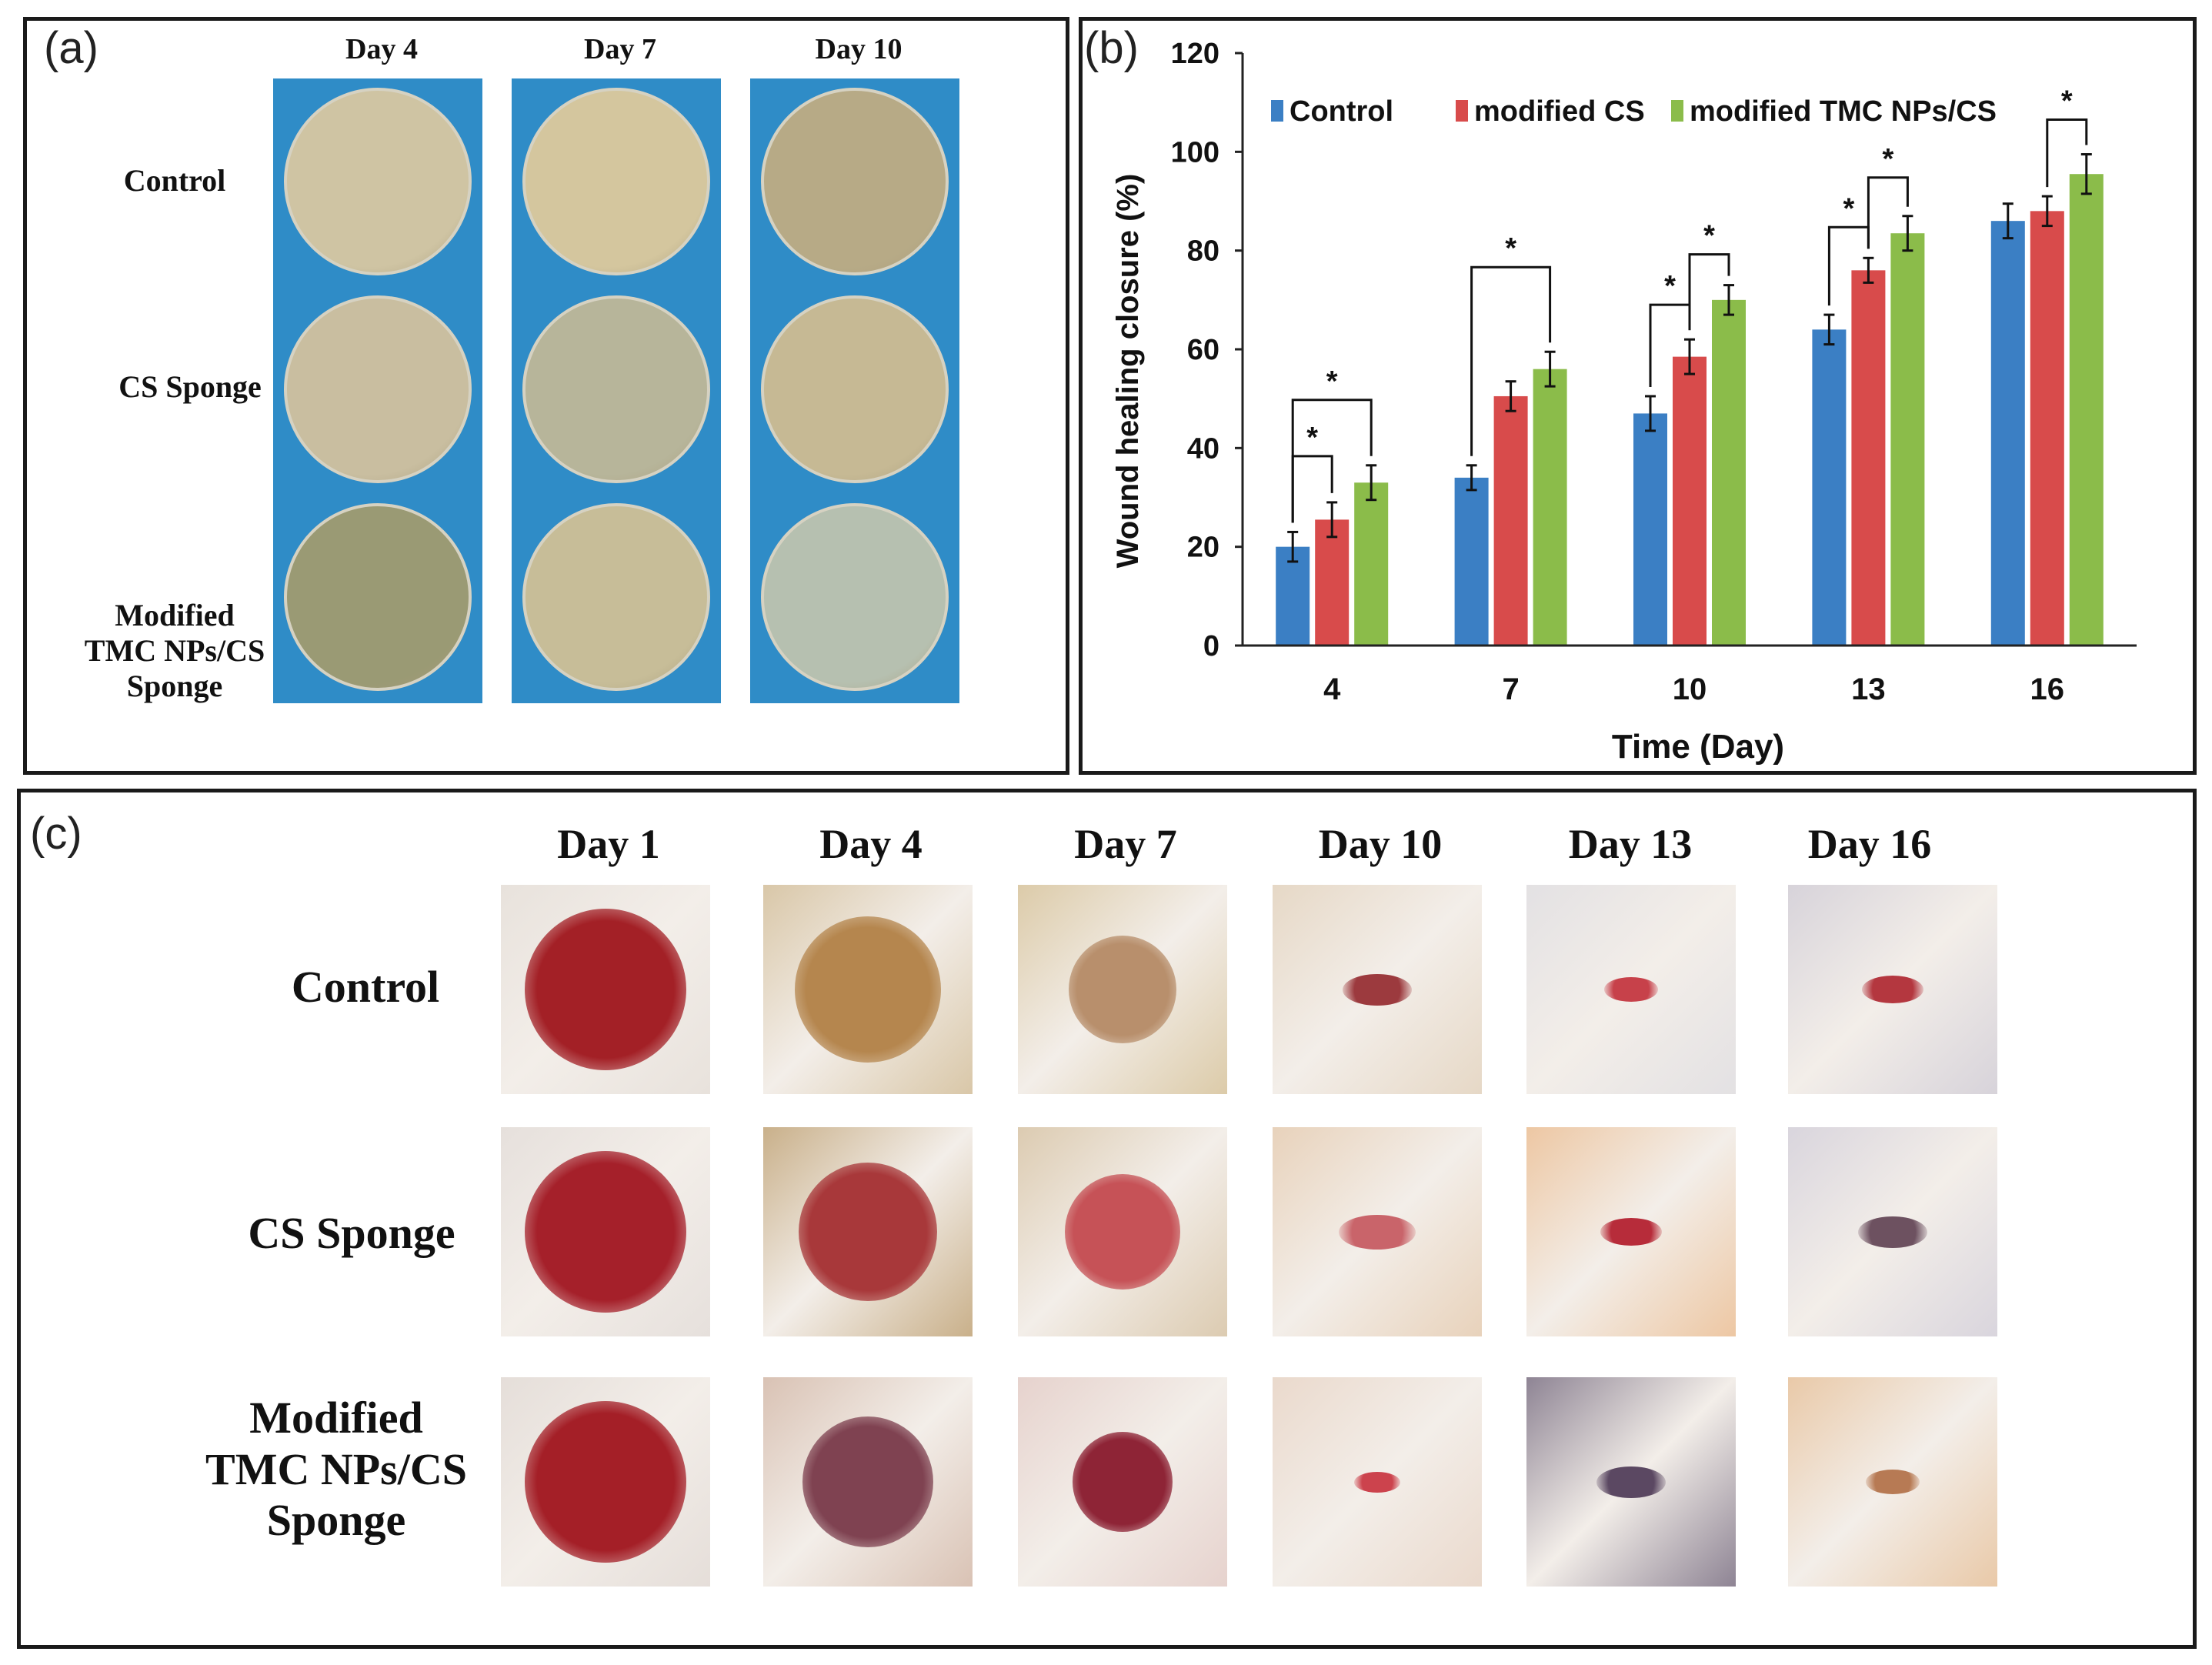 This screenshot has width=2212, height=1665. What do you see at coordinates (71, 48) in the screenshot?
I see `panel-a-label: (a)` at bounding box center [71, 48].